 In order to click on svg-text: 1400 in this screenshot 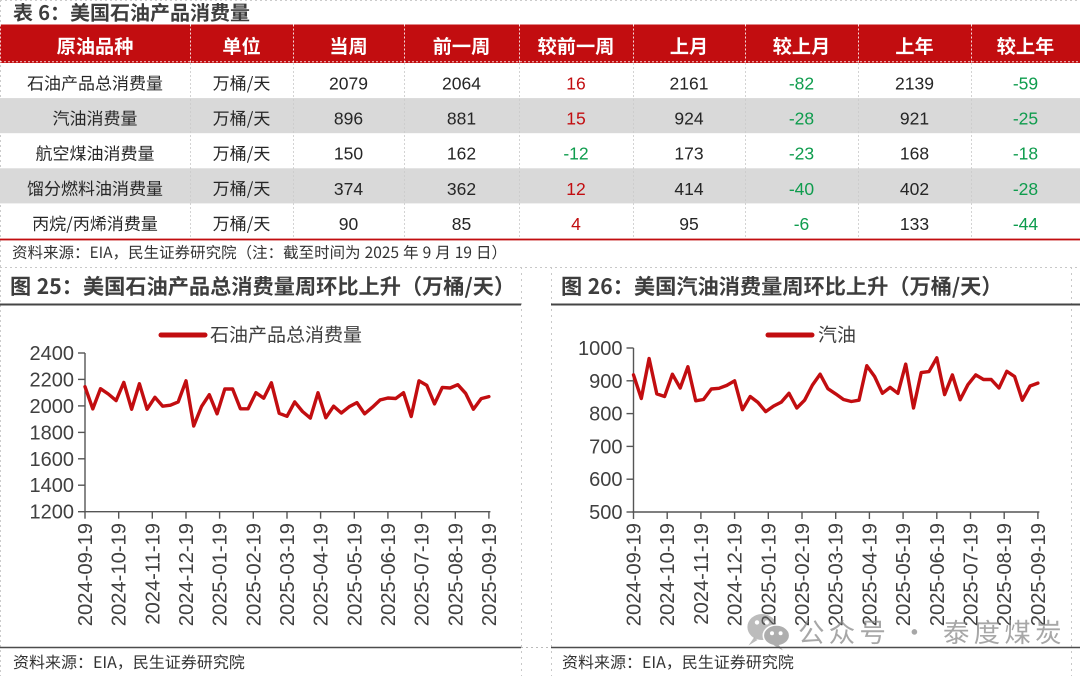, I will do `click(52, 486)`.